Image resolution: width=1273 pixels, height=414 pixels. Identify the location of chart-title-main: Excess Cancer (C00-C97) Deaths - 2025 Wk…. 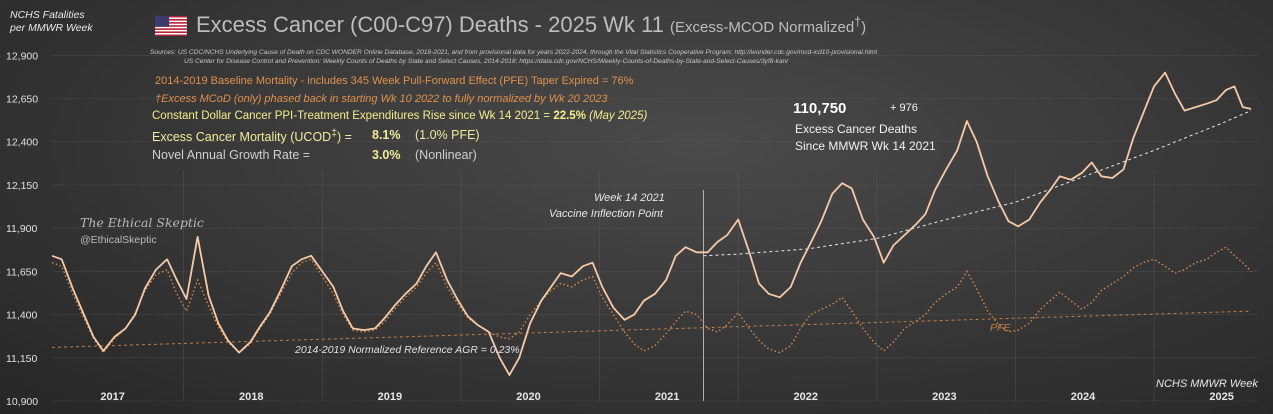
(433, 24).